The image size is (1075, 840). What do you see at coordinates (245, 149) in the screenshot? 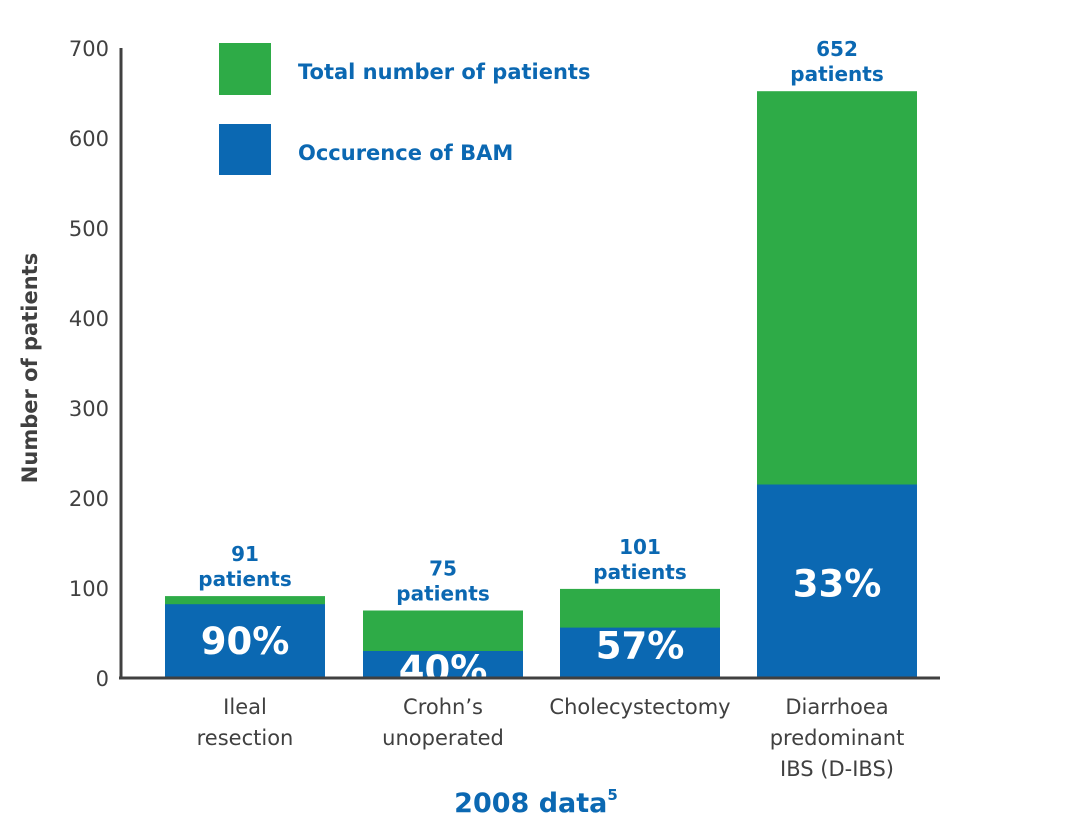
I see `legend-swatch-occurrence` at bounding box center [245, 149].